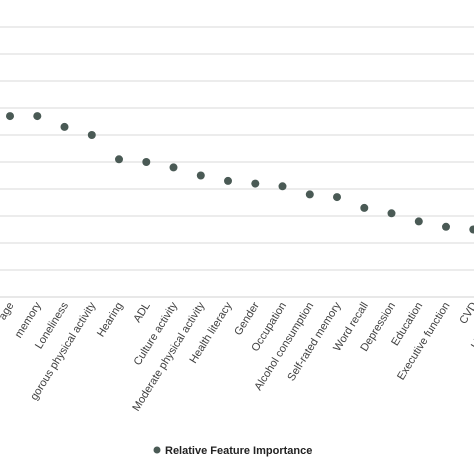 The height and width of the screenshot is (474, 474). What do you see at coordinates (142, 312) in the screenshot?
I see `x-tick-label: ADL` at bounding box center [142, 312].